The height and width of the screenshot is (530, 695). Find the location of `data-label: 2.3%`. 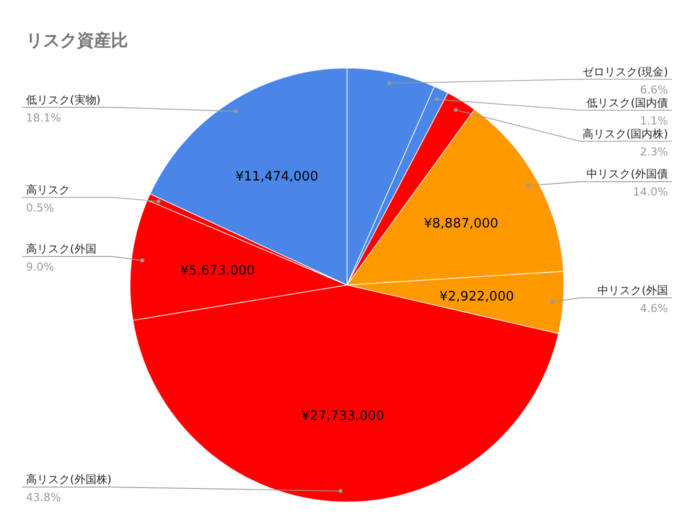

data-label: 2.3% is located at coordinates (654, 151).